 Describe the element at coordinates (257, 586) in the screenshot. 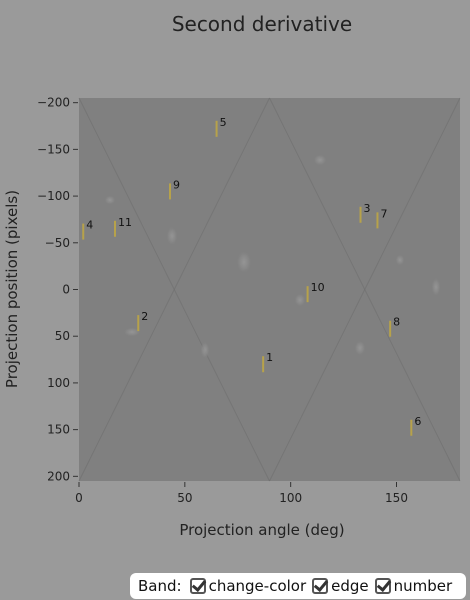

I see `checkbox-label: change-color` at that location.